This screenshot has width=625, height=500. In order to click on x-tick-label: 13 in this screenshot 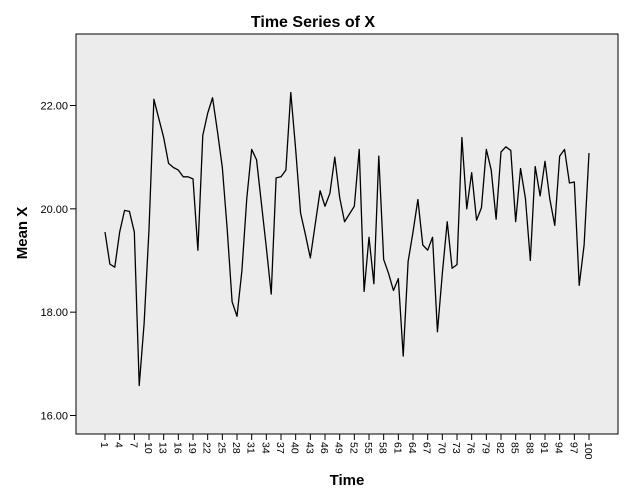, I will do `click(163, 448)`.